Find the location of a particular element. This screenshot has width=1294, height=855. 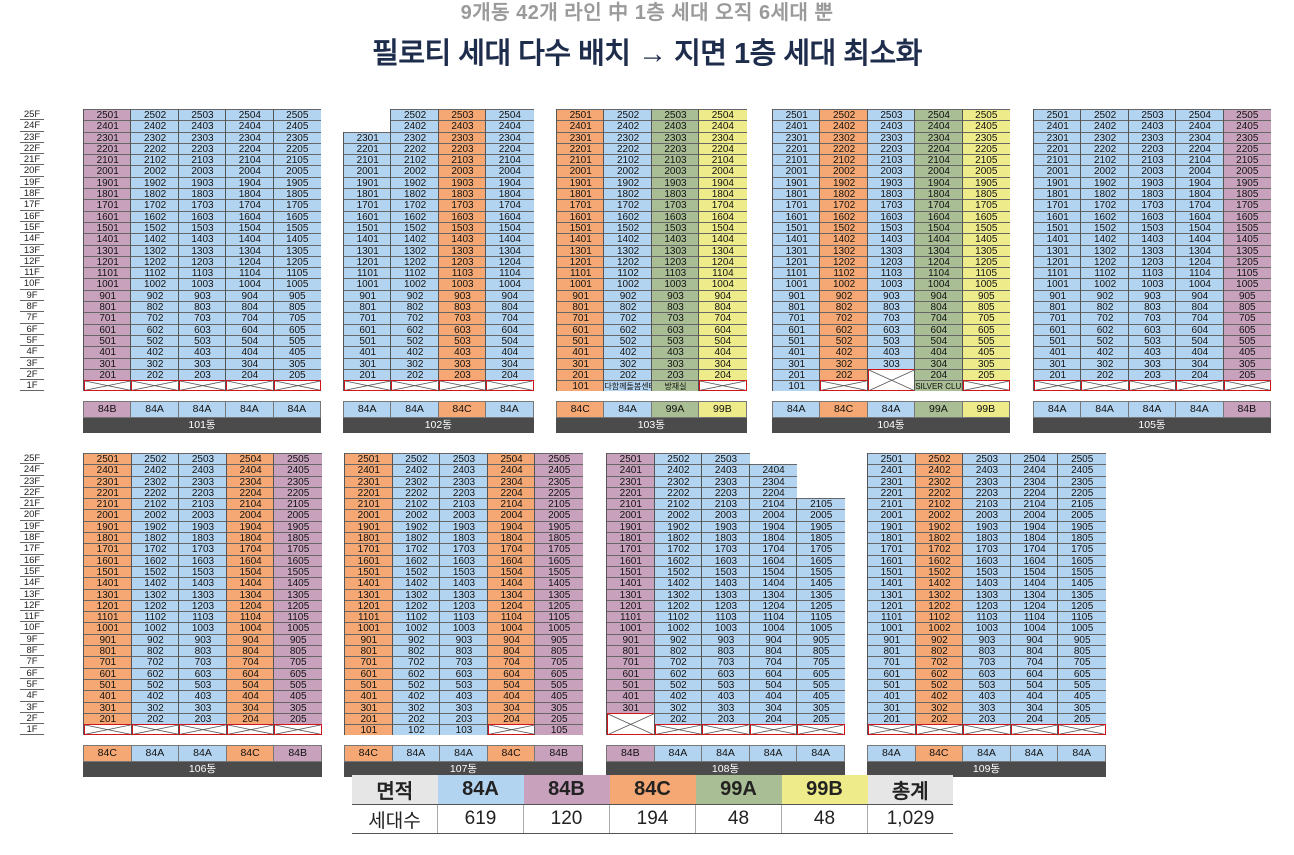

unit-cell: 803 is located at coordinates (891, 307).